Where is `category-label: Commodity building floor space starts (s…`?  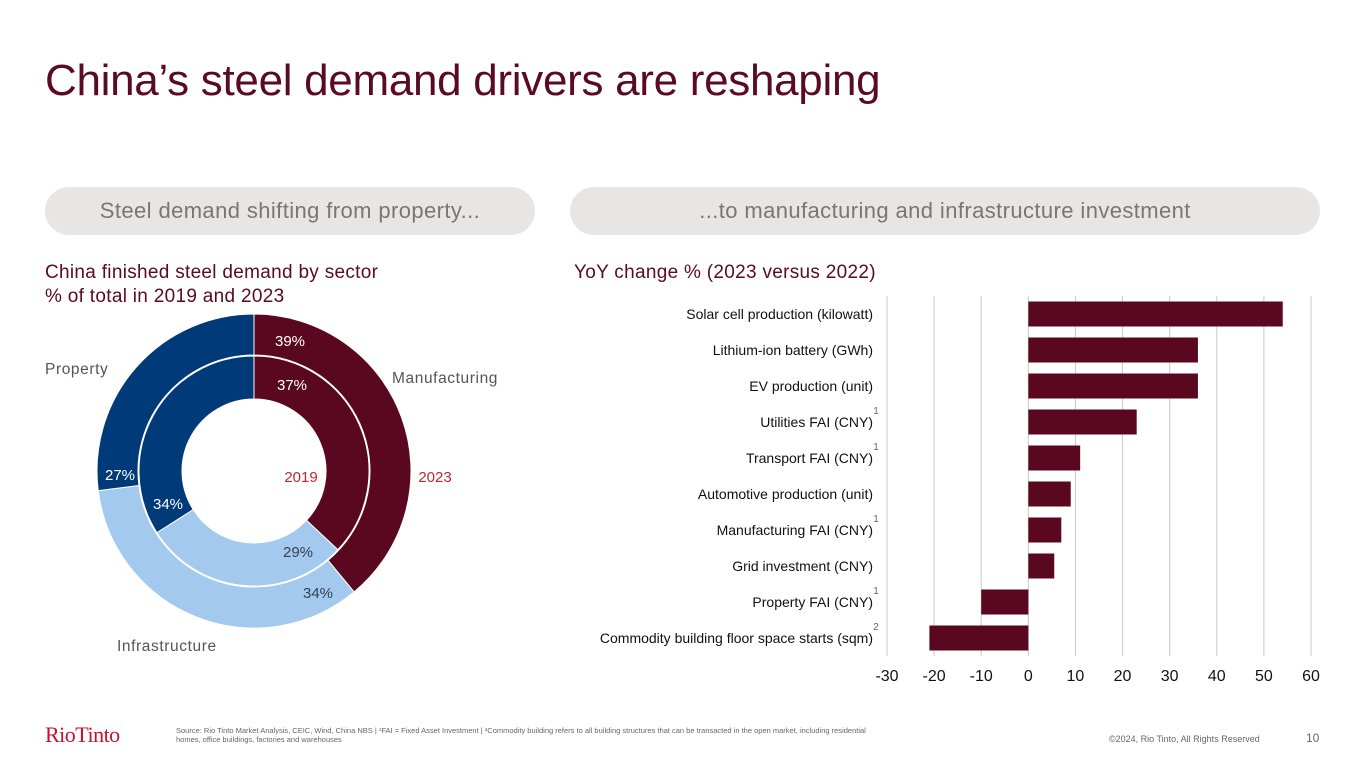 category-label: Commodity building floor space starts (s… is located at coordinates (736, 638).